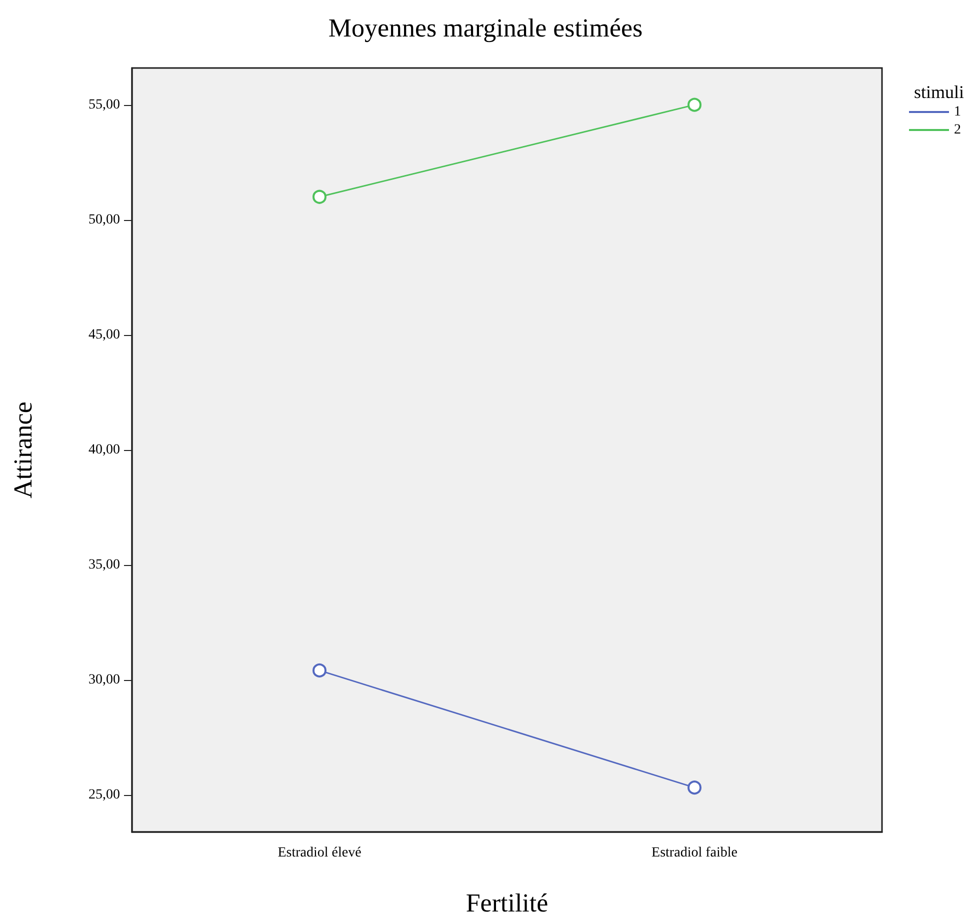 Image resolution: width=971 pixels, height=921 pixels. I want to click on y-tick-label: 35,00, so click(104, 565).